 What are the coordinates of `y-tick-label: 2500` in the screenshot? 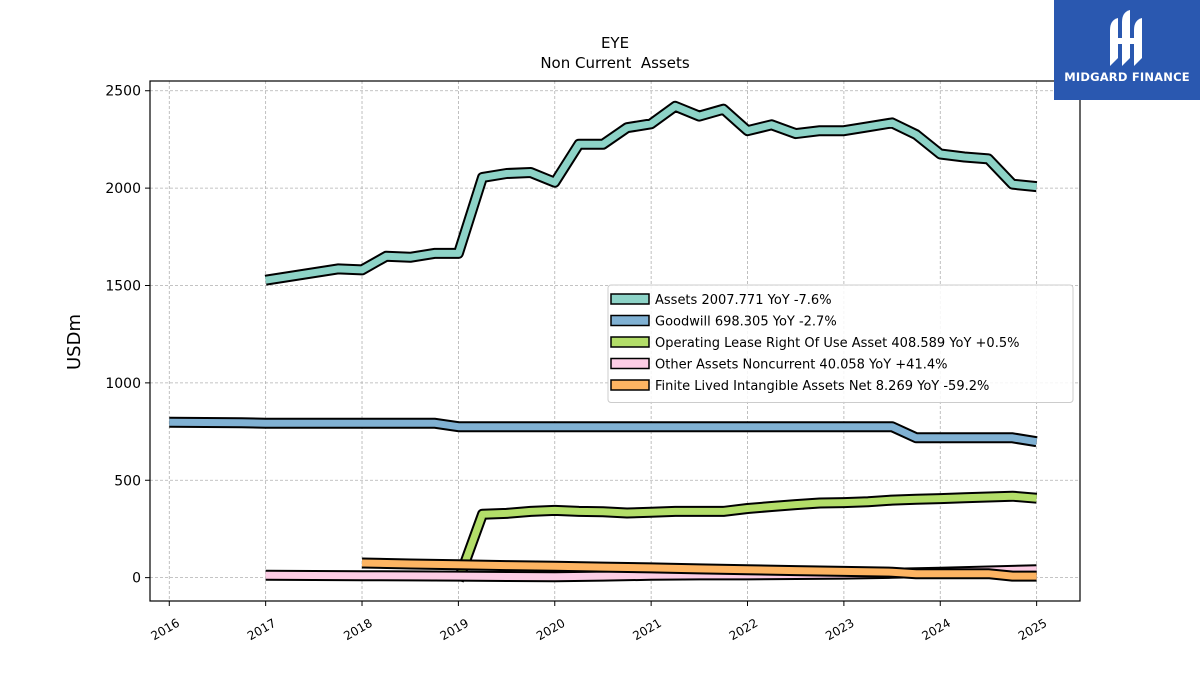 It's located at (123, 92).